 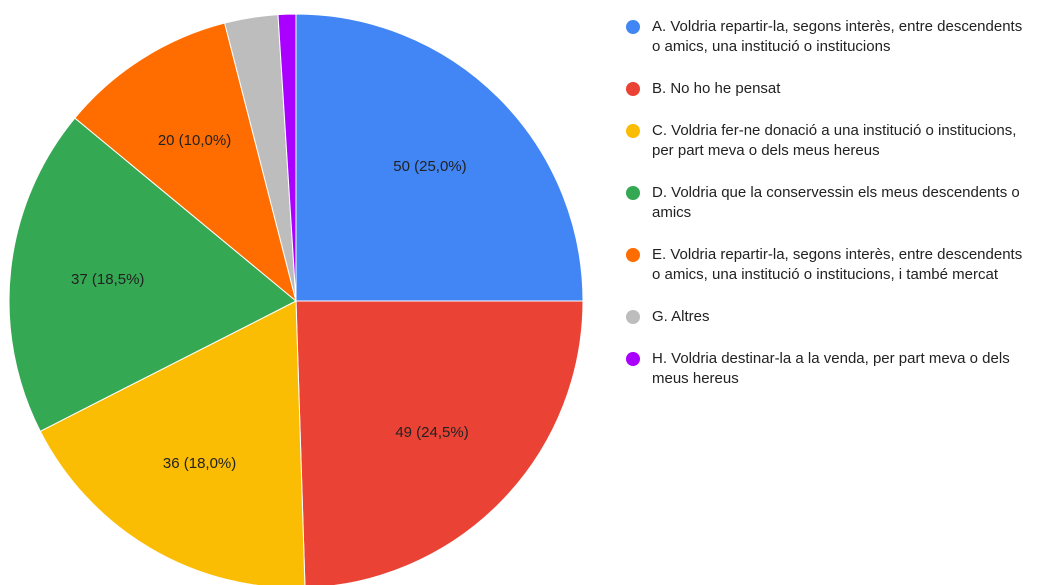 I want to click on slice-label: 37 (18,5%), so click(x=107, y=279).